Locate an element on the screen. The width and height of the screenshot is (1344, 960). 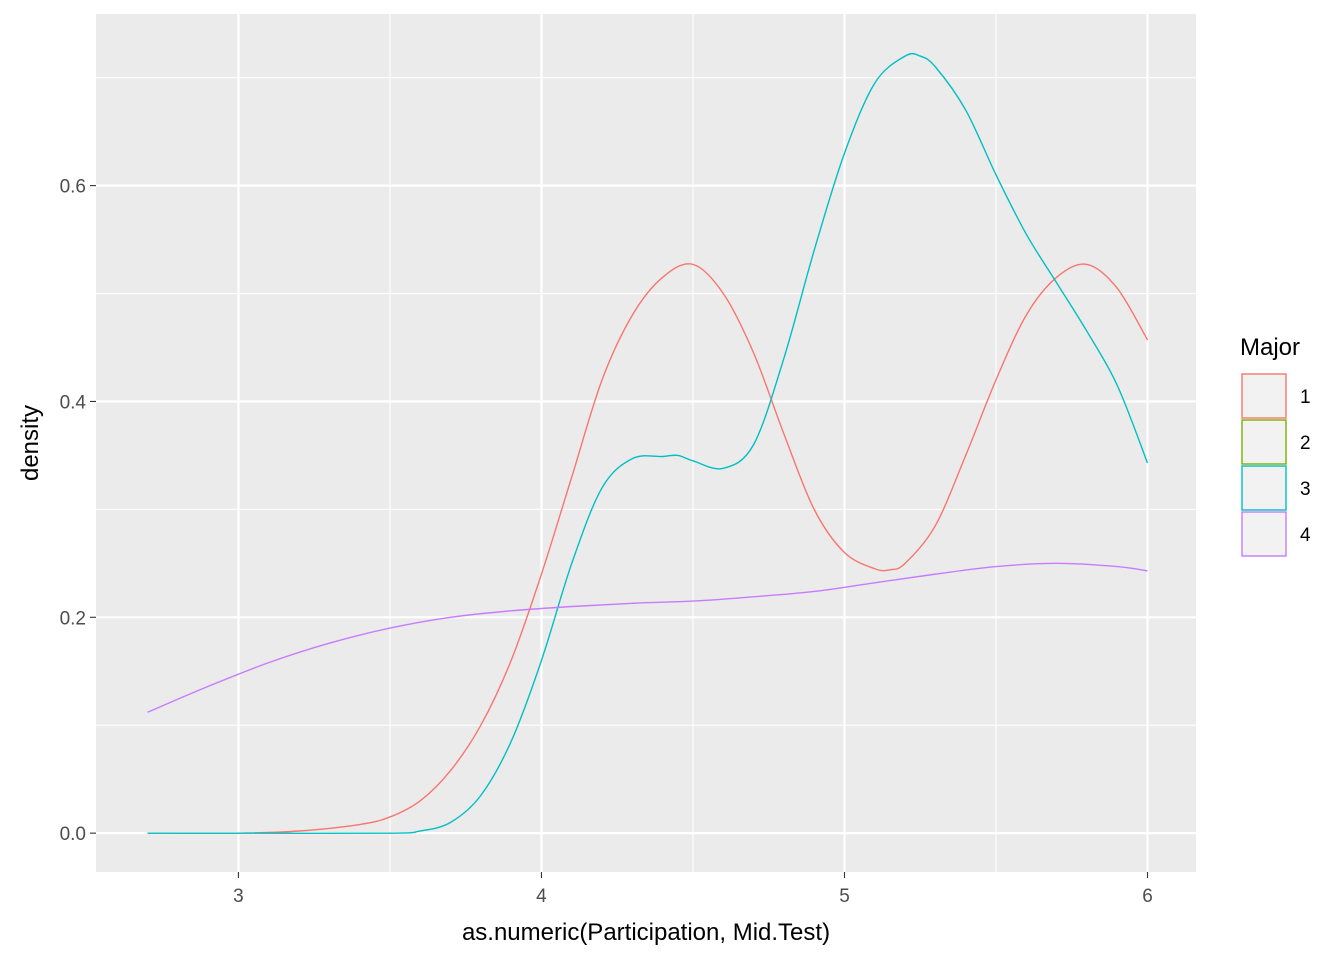
x-axis-ticks: 3 4 5 6 is located at coordinates (693, 889).